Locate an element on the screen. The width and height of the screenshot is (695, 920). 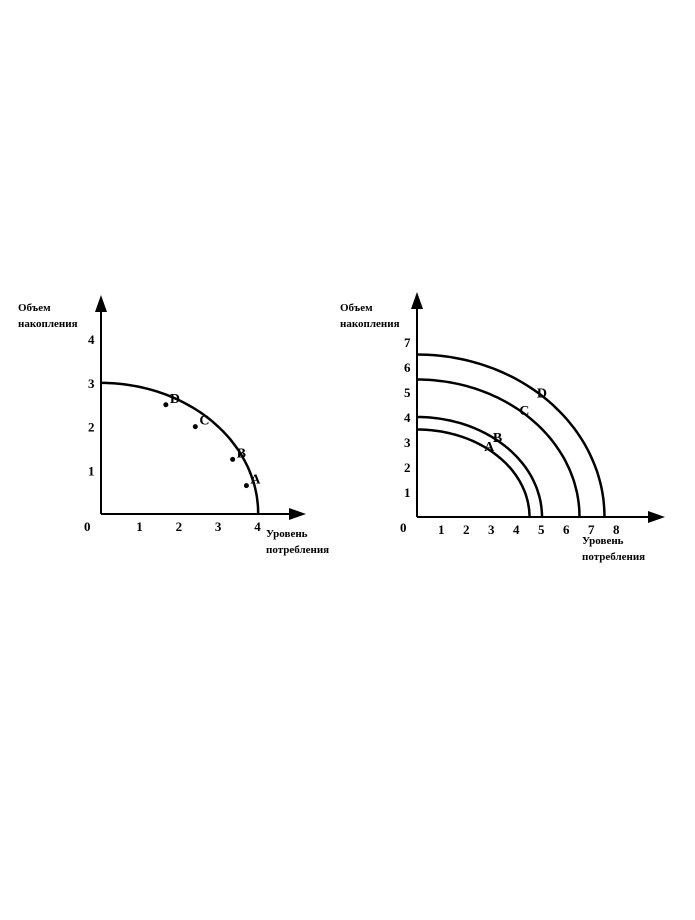
point-label-B: B is located at coordinates (241, 453).